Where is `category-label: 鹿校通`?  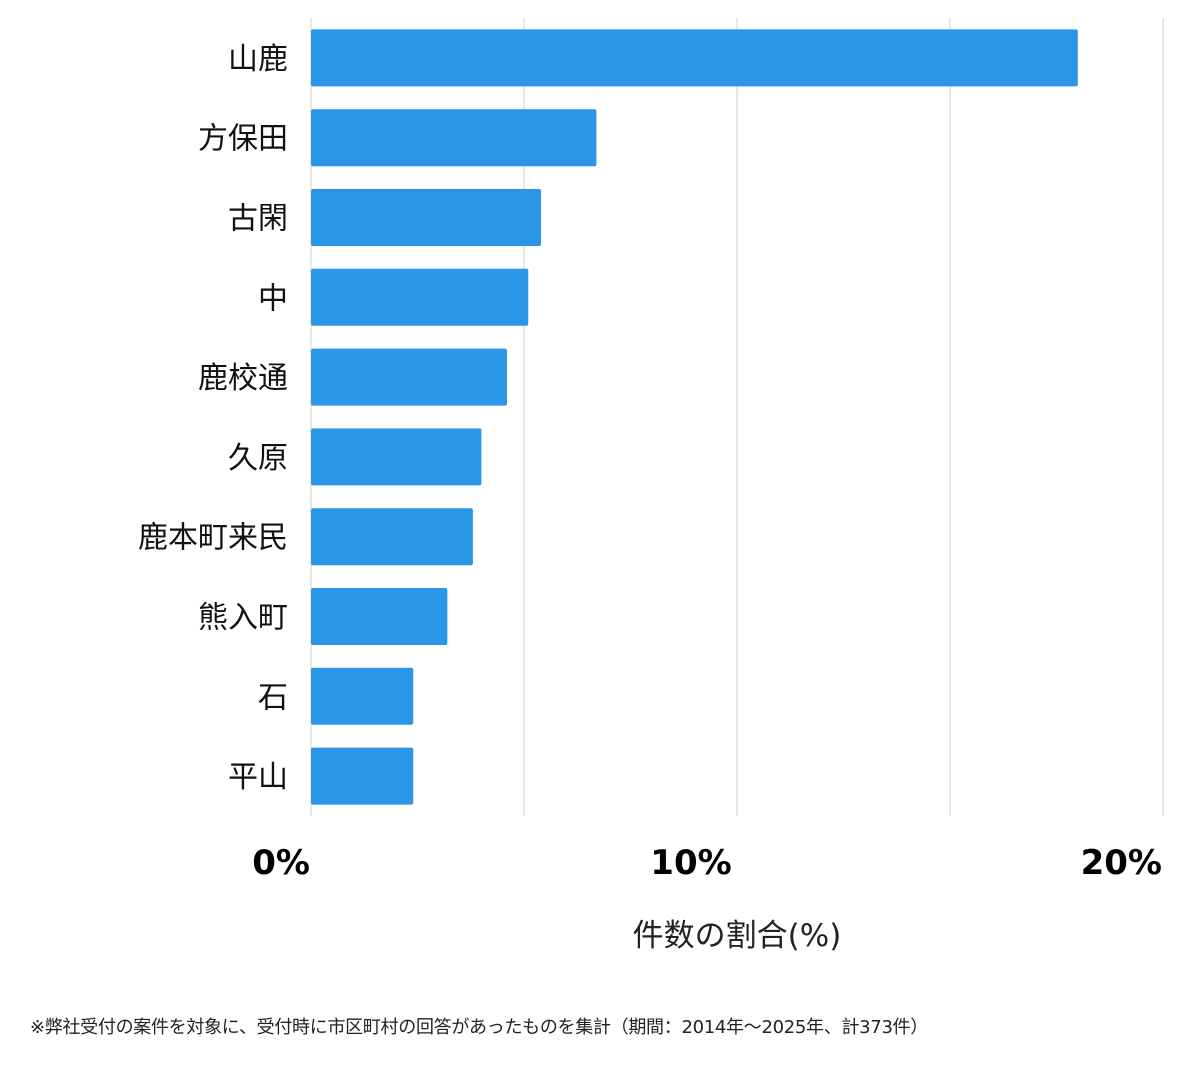 category-label: 鹿校通 is located at coordinates (243, 378).